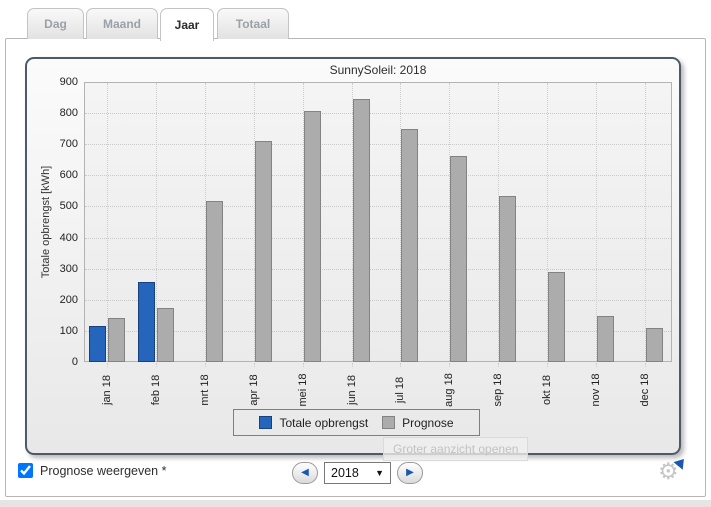  What do you see at coordinates (379, 473) in the screenshot?
I see `chevron-down-icon: ▼` at bounding box center [379, 473].